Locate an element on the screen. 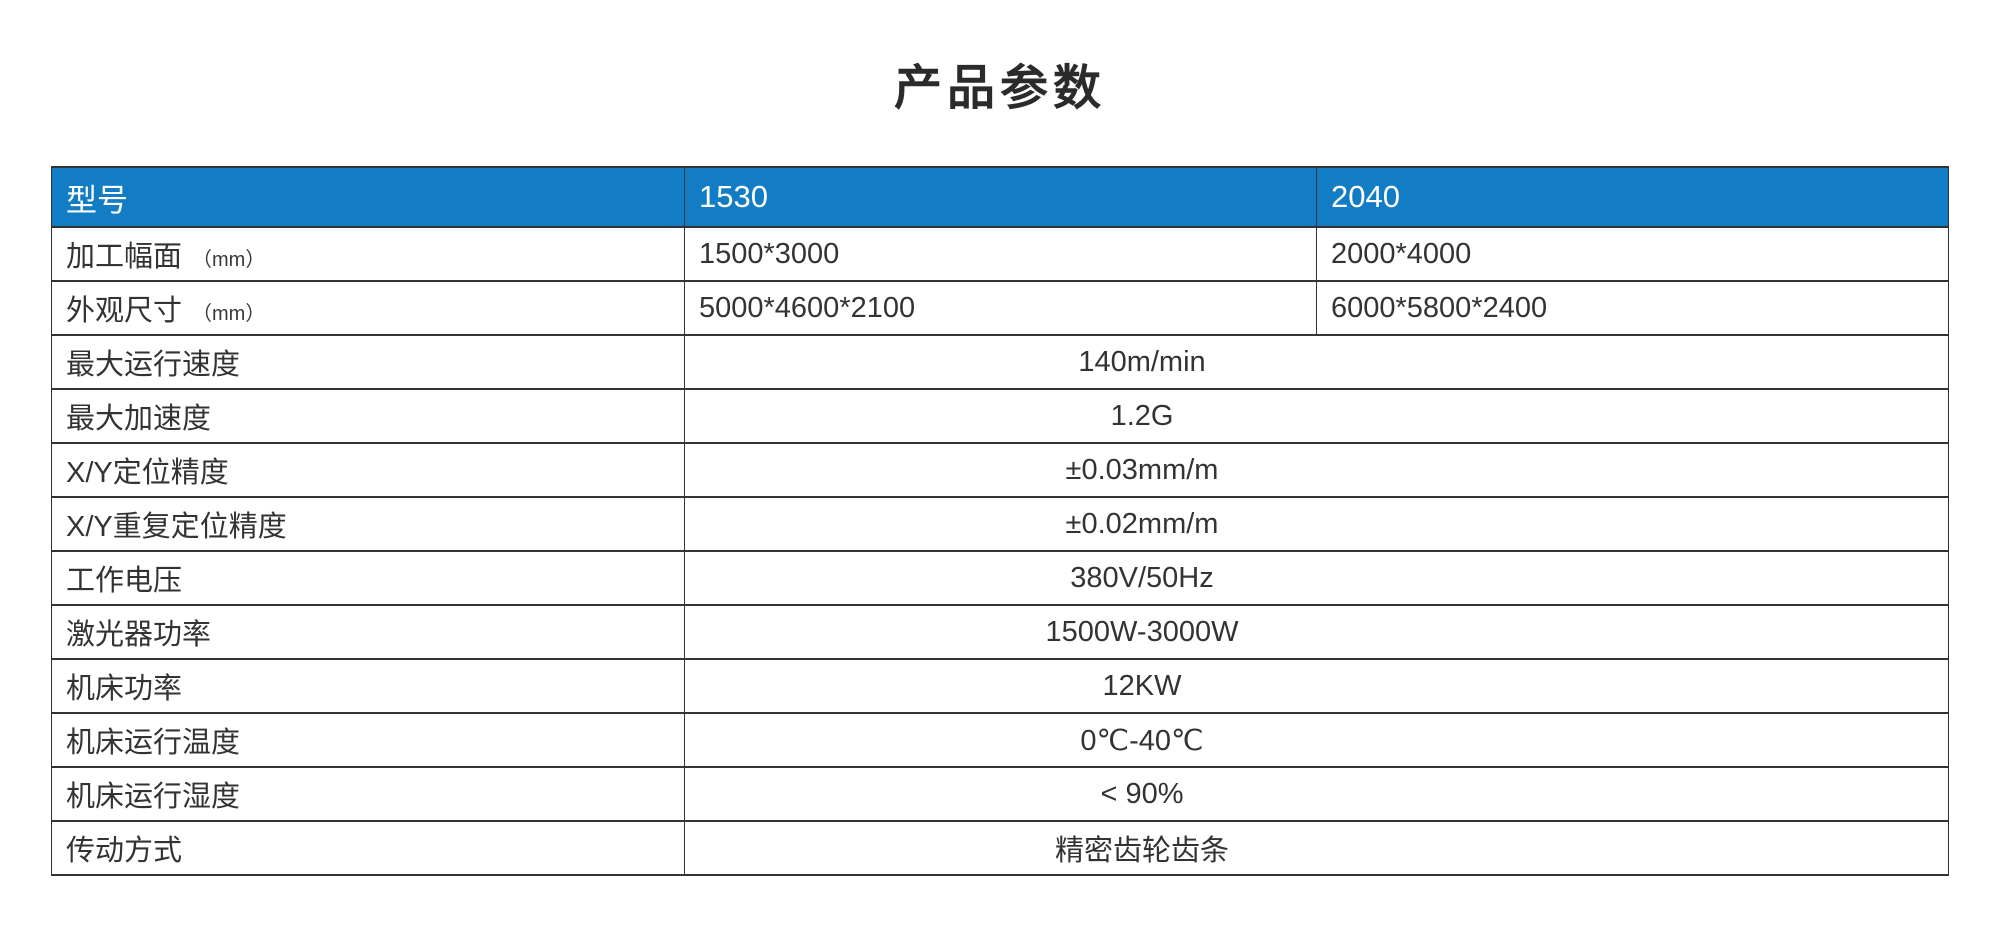 The width and height of the screenshot is (2000, 938). spec-value: 1500W-3000W is located at coordinates (1316, 632).